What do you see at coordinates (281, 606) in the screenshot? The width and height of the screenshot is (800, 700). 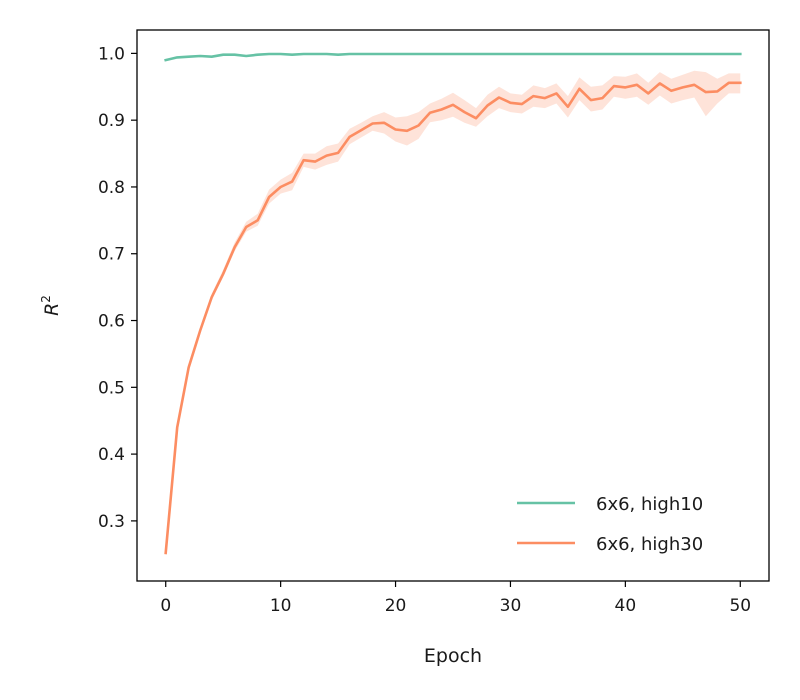 I see `x-tick-label: 10` at bounding box center [281, 606].